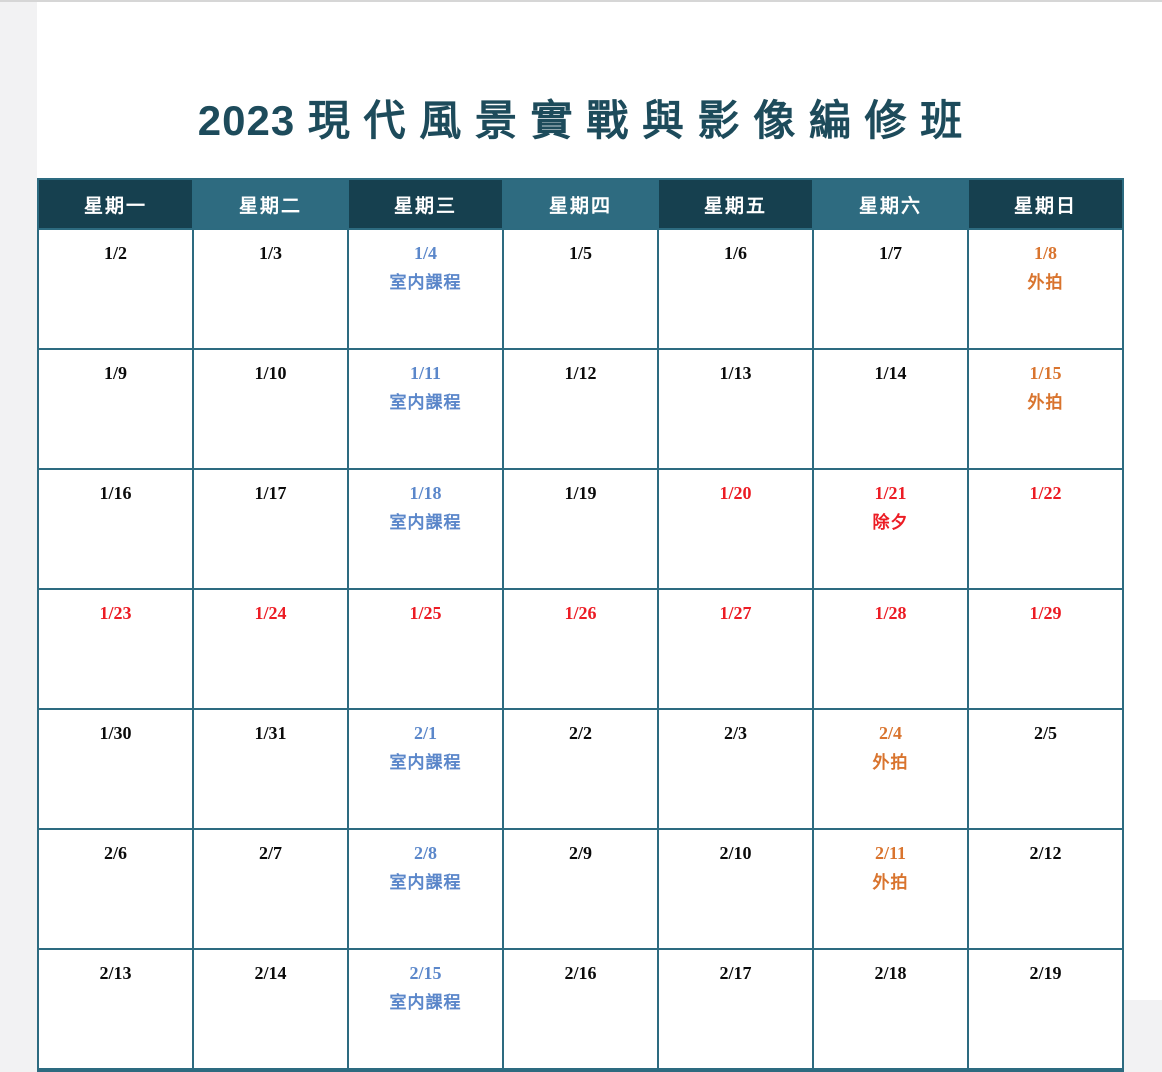 This screenshot has width=1162, height=1072. I want to click on cell-date: 2/4, so click(890, 733).